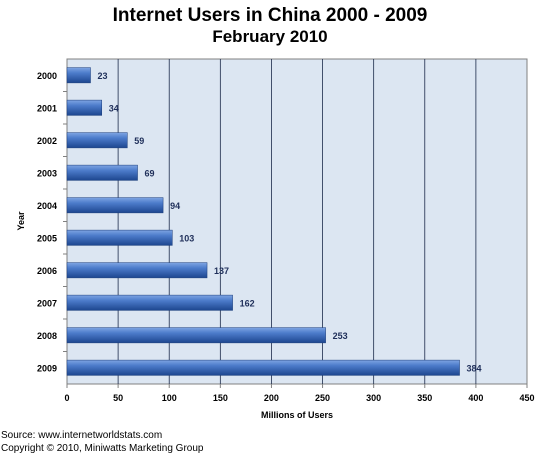 The image size is (540, 458). What do you see at coordinates (47, 238) in the screenshot?
I see `y-tick-label-2005: 2005` at bounding box center [47, 238].